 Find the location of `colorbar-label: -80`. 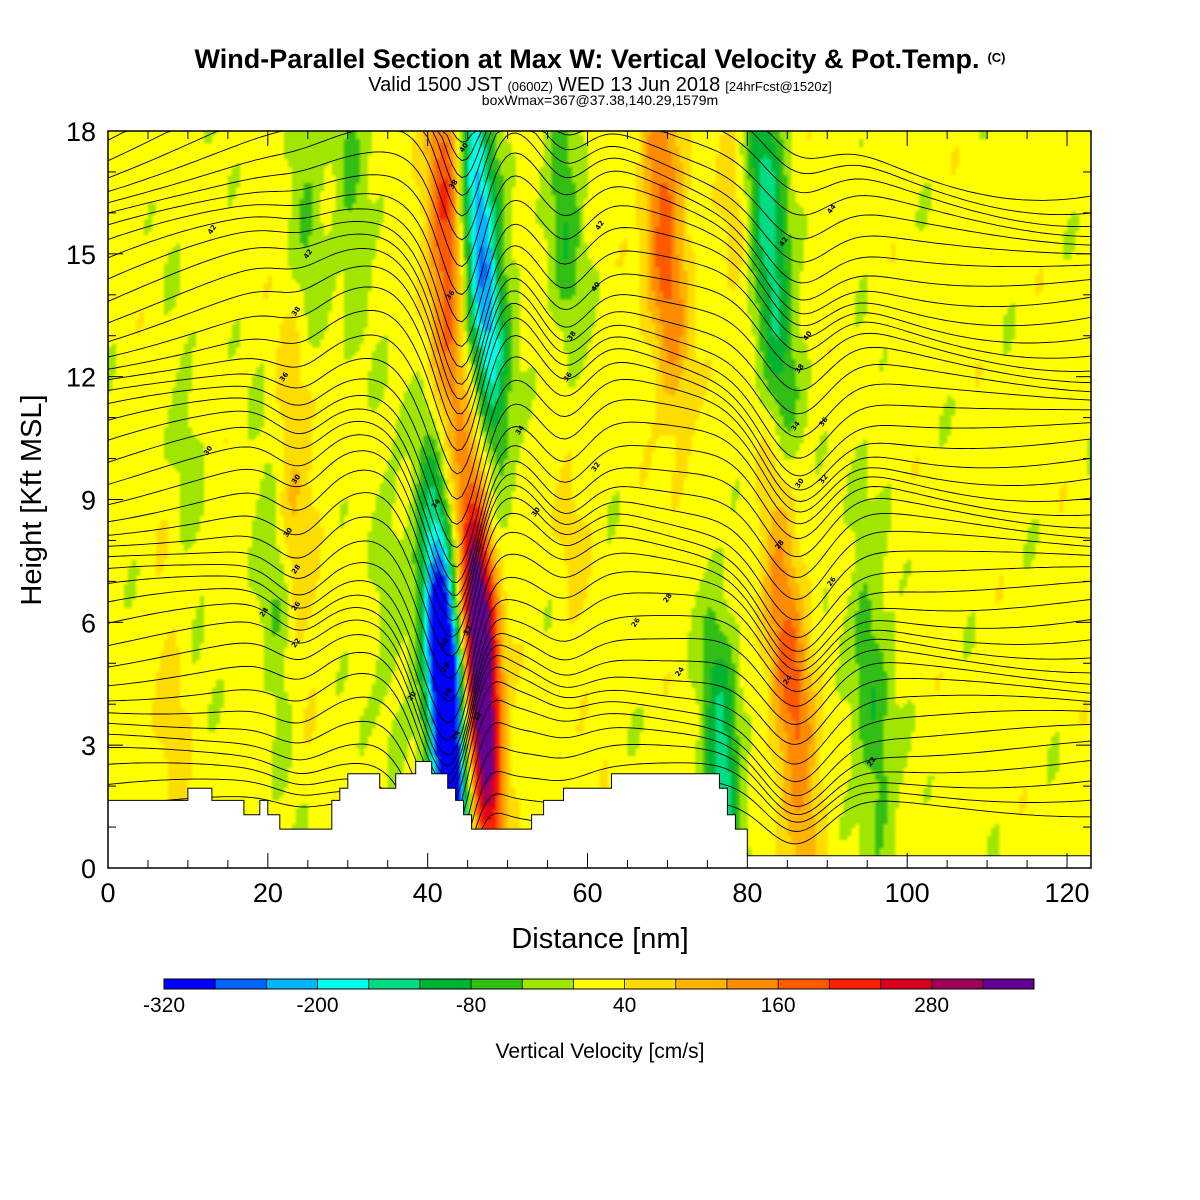

colorbar-label: -80 is located at coordinates (471, 1005).